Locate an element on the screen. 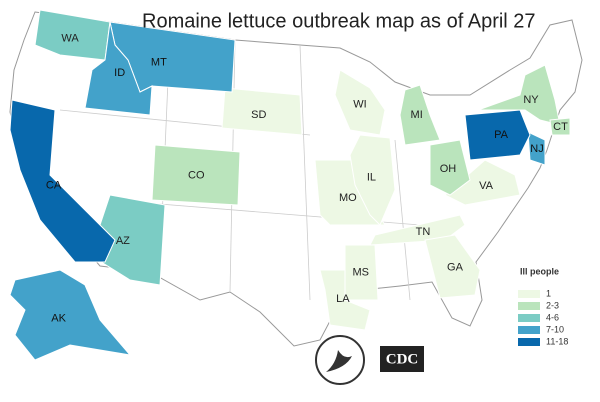 The width and height of the screenshot is (600, 402). state-label: WA is located at coordinates (70, 38).